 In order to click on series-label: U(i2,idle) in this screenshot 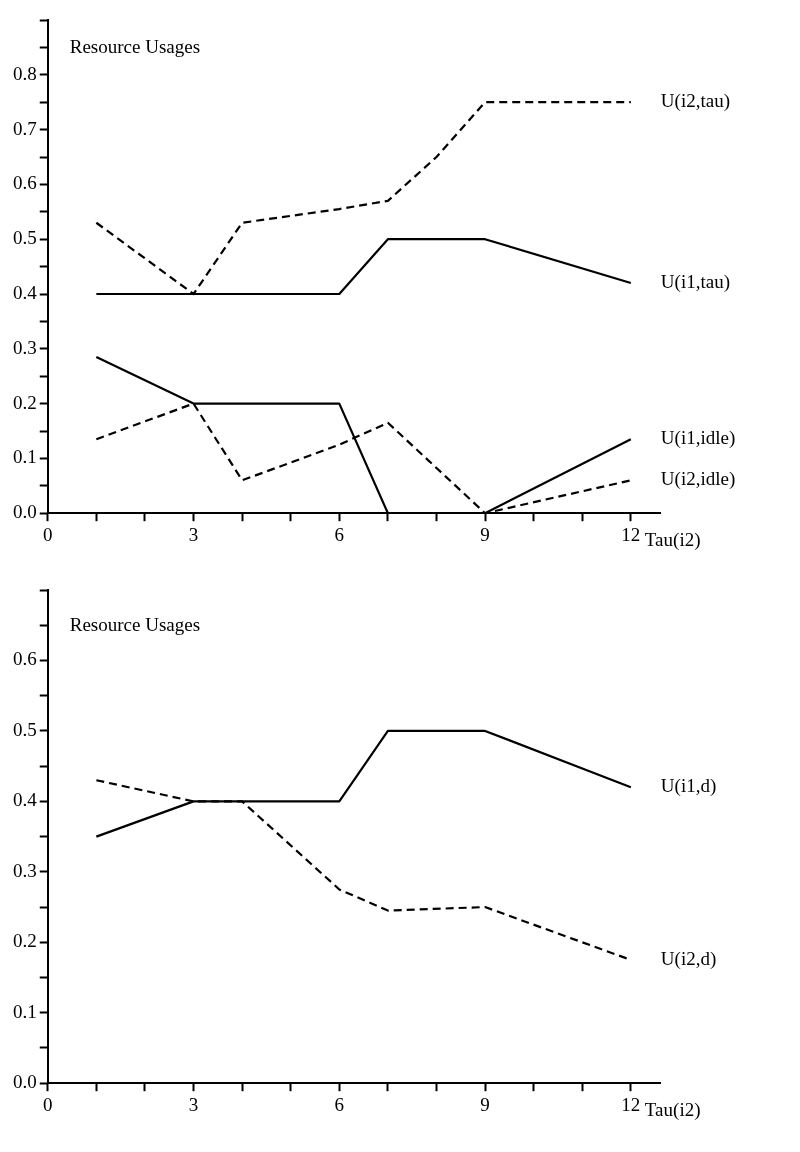, I will do `click(698, 479)`.